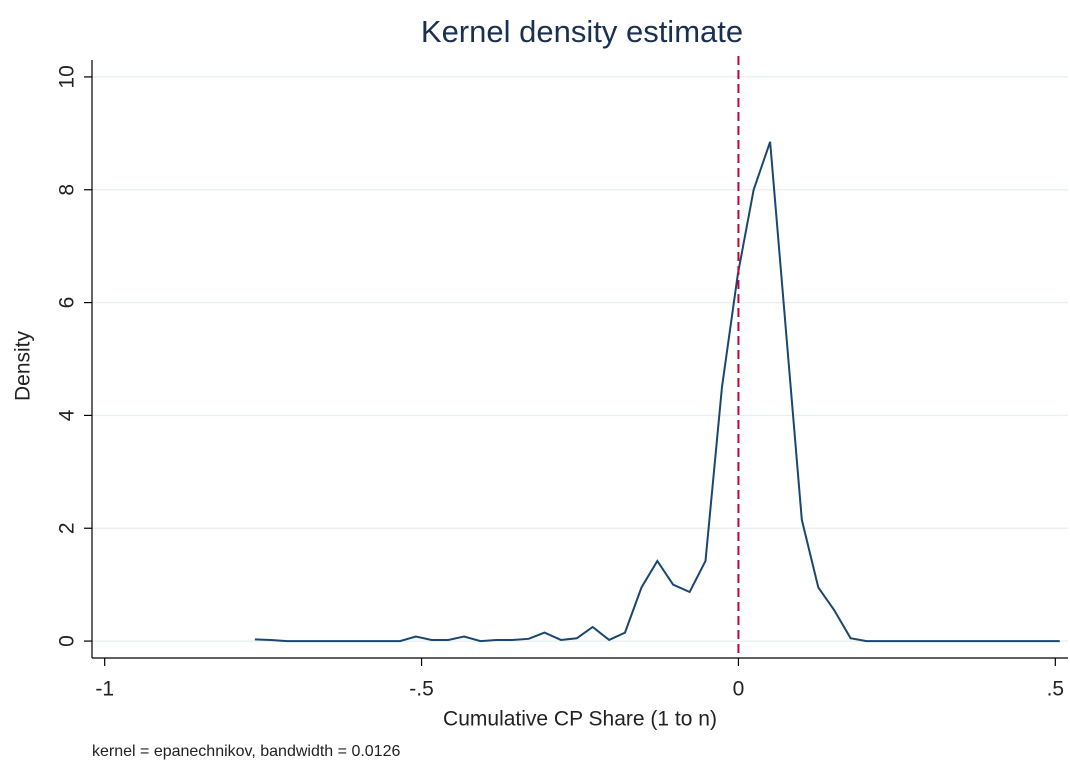 The width and height of the screenshot is (1070, 774). Describe the element at coordinates (582, 31) in the screenshot. I see `chart-title: Kernel density estimate` at that location.